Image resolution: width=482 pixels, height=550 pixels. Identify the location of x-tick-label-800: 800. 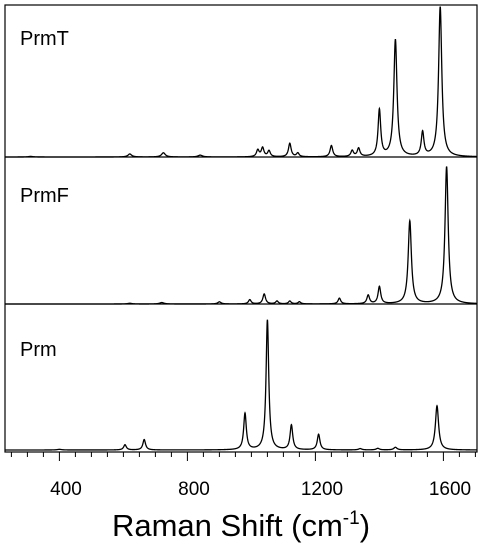
(194, 489).